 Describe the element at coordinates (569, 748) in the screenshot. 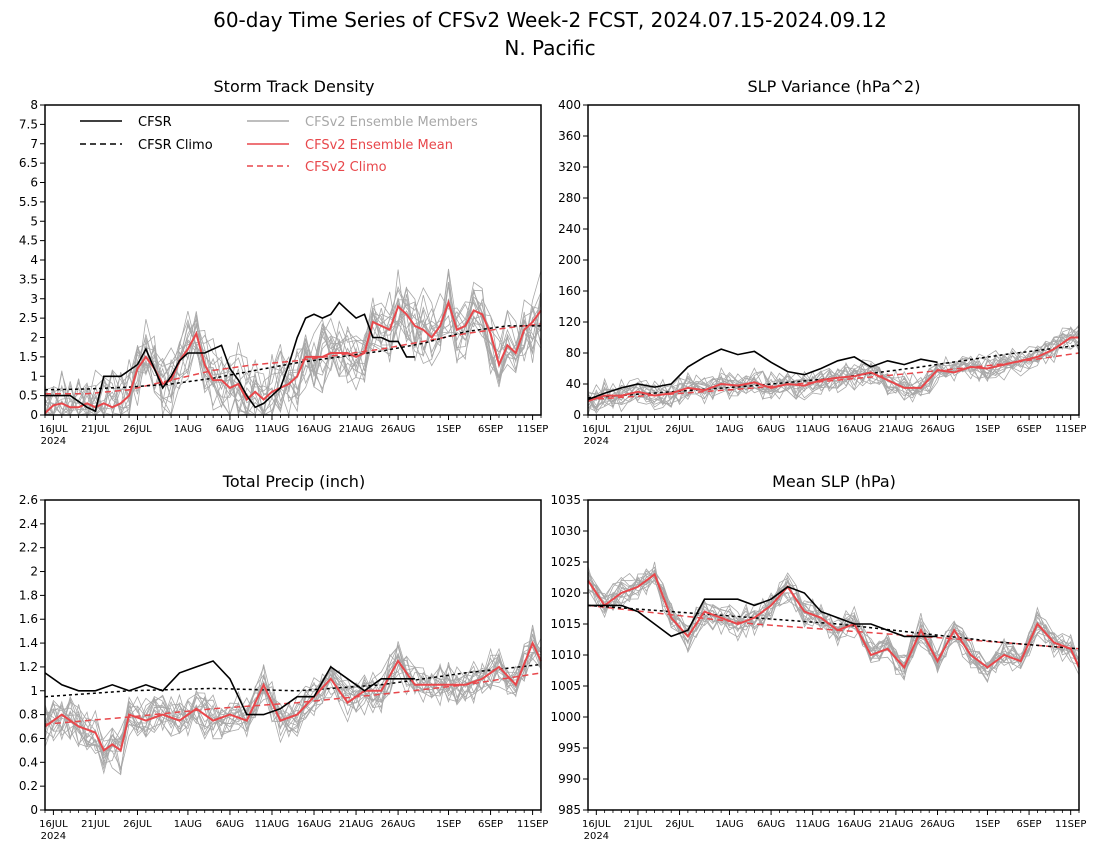

I see `y-tick-label-meanslp: 995` at that location.